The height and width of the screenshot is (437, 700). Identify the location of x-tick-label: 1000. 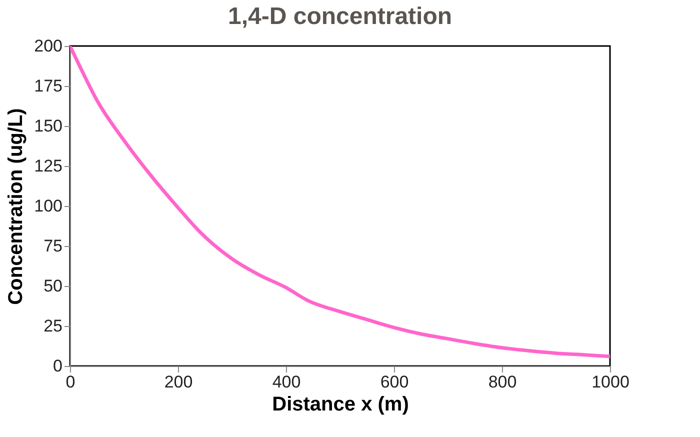
(611, 382).